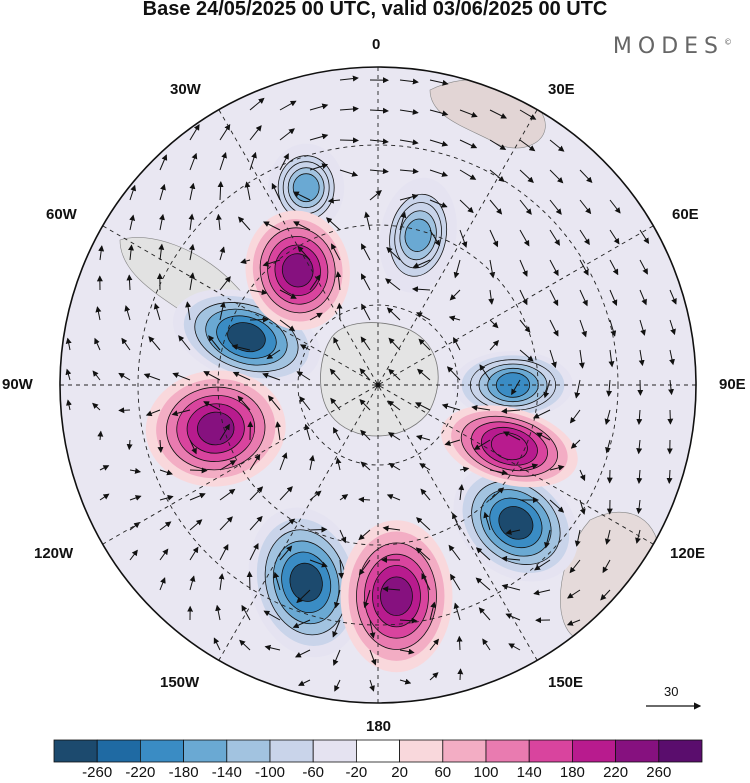  What do you see at coordinates (379, 726) in the screenshot?
I see `label-lon-180: 180` at bounding box center [379, 726].